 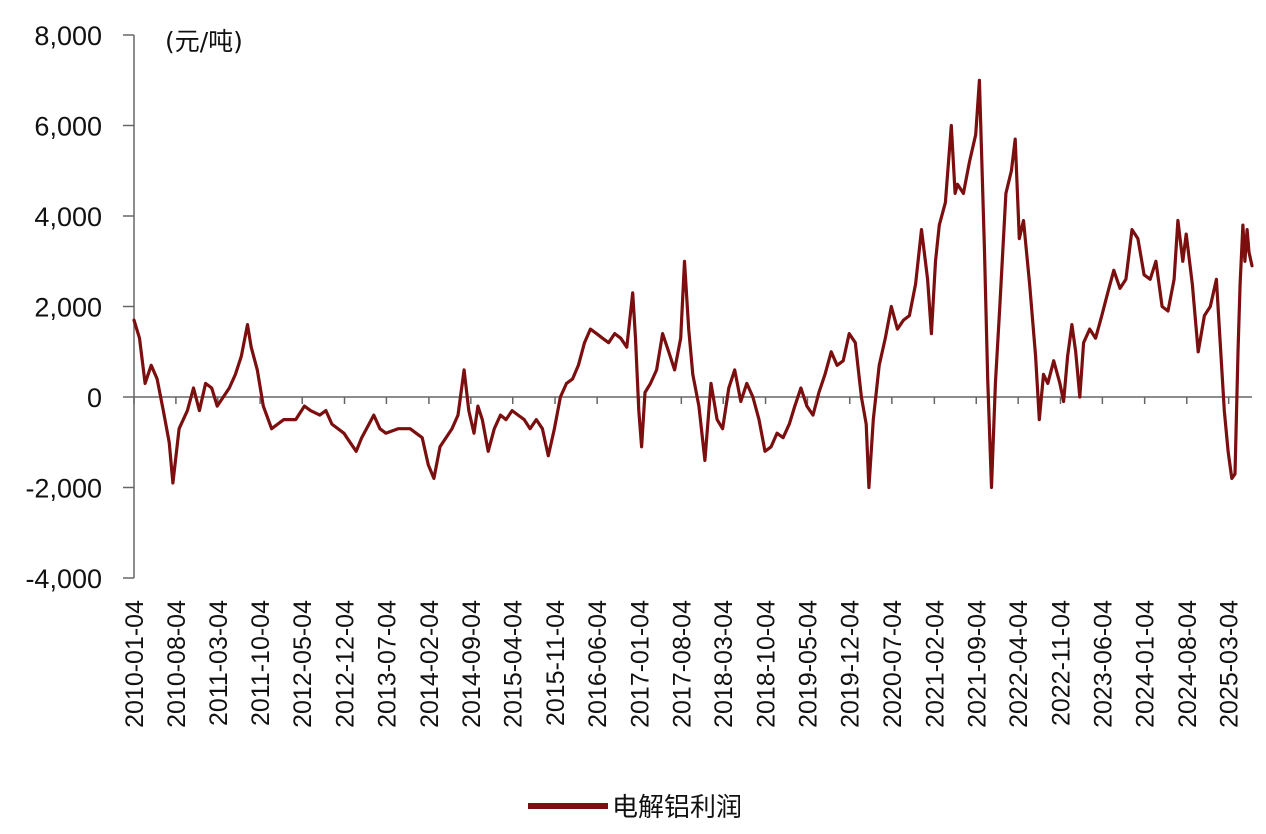 I want to click on legend-label: 电解铝利润, so click(x=677, y=808).